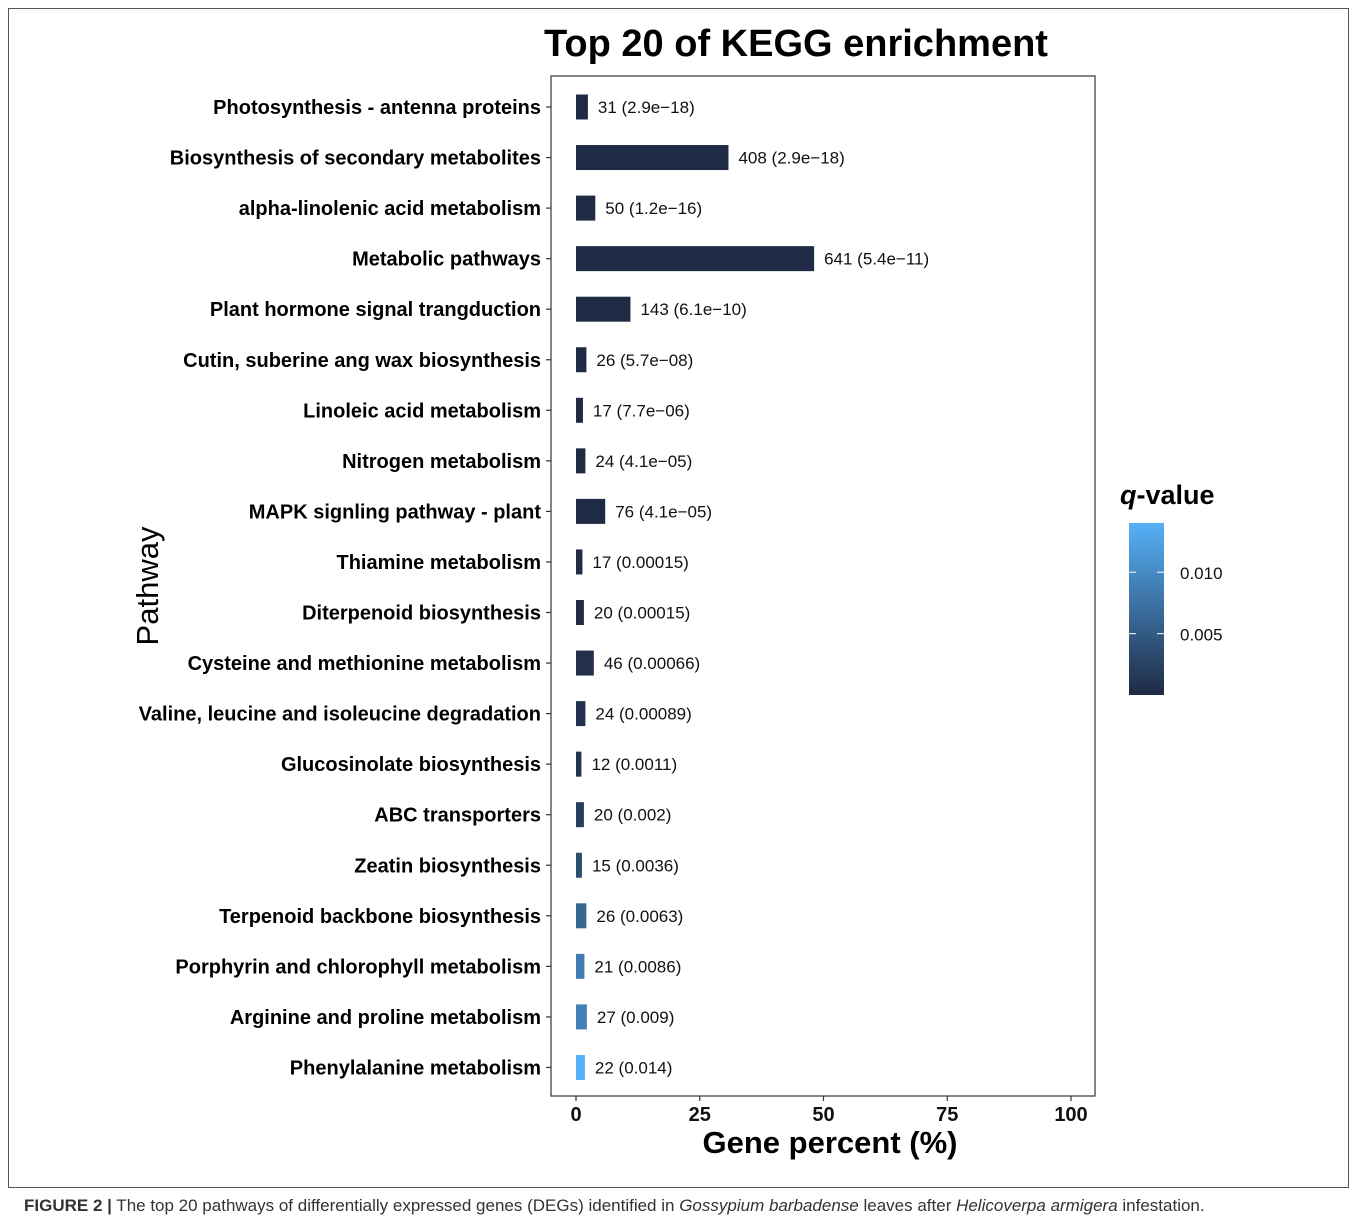 The height and width of the screenshot is (1221, 1358). I want to click on bar-value-label: 143 (6.1e−10), so click(693, 309).